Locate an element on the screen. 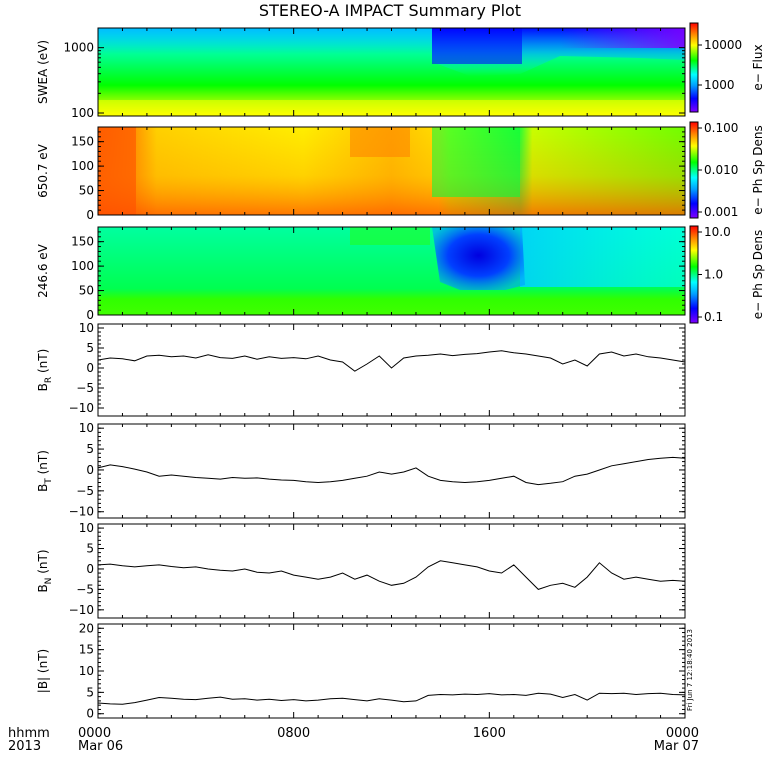 Image resolution: width=780 pixels, height=780 pixels. colorbar-tick-label: 10000 is located at coordinates (723, 45).